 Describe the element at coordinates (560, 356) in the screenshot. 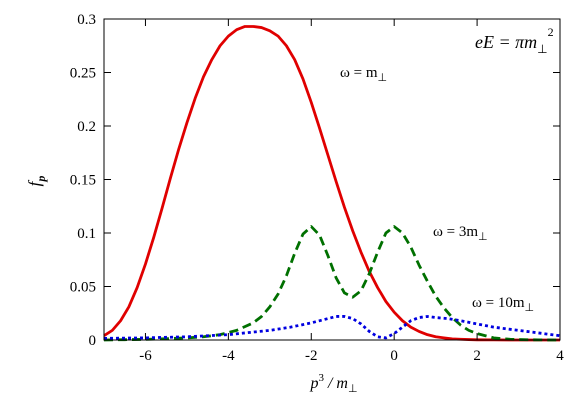

I see `x-tick-label: 4` at that location.